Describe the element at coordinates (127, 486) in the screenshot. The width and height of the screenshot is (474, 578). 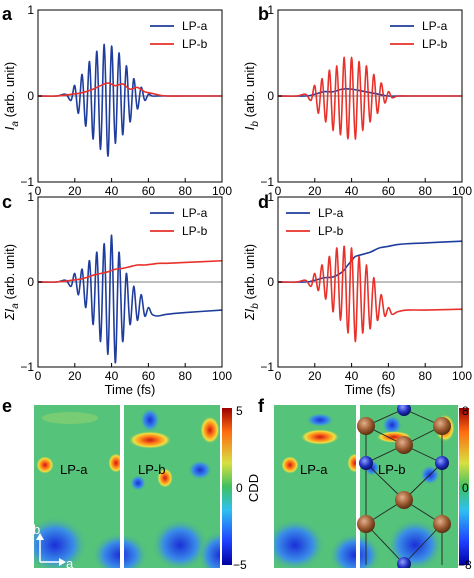
I see `cdd-map-e` at that location.